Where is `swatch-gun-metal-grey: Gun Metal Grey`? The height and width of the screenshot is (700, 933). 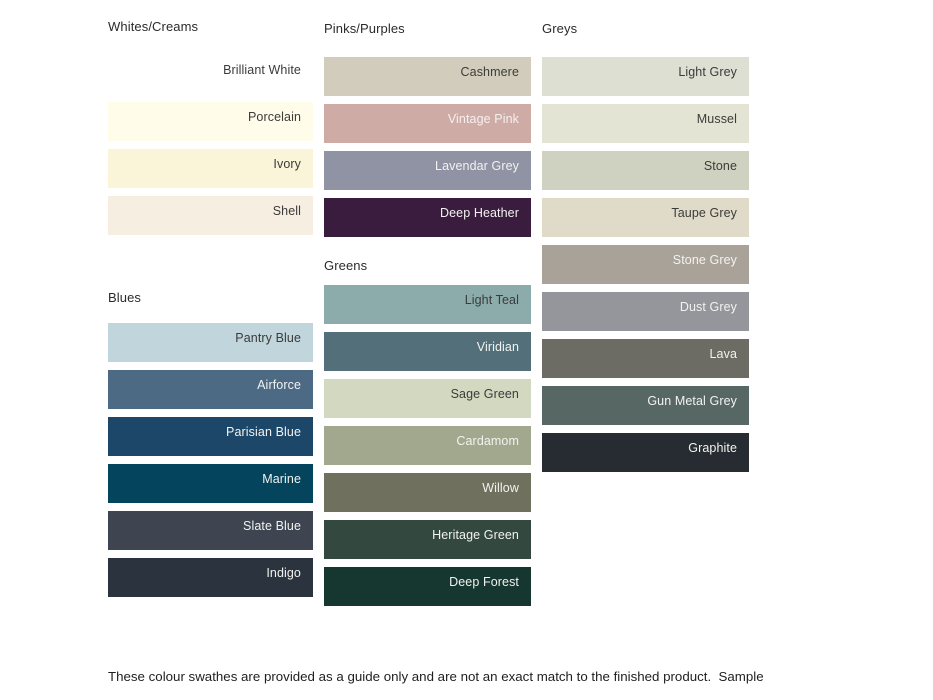 swatch-gun-metal-grey: Gun Metal Grey is located at coordinates (645, 405).